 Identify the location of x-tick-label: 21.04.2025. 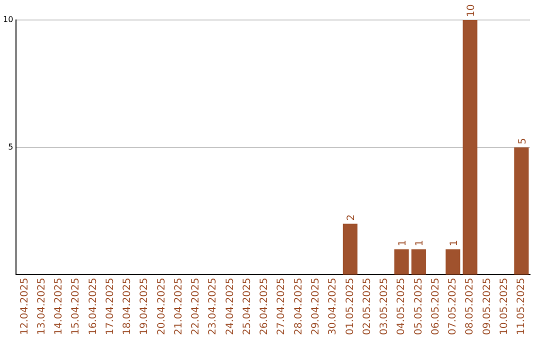
(178, 307).